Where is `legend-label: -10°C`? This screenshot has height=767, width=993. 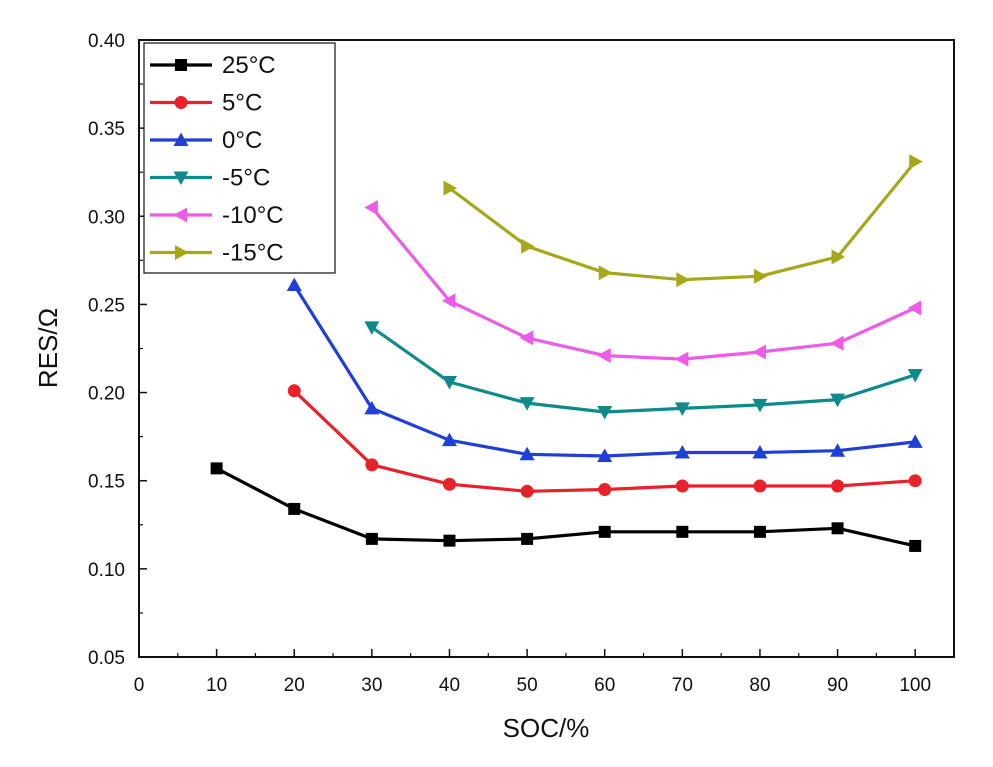
legend-label: -10°C is located at coordinates (253, 215).